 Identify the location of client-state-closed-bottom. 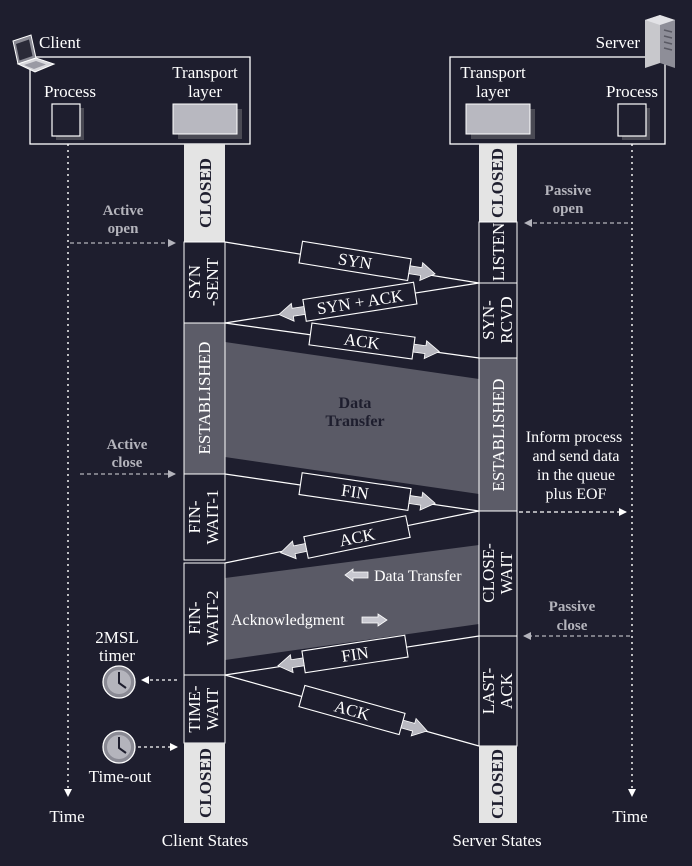
(204, 783).